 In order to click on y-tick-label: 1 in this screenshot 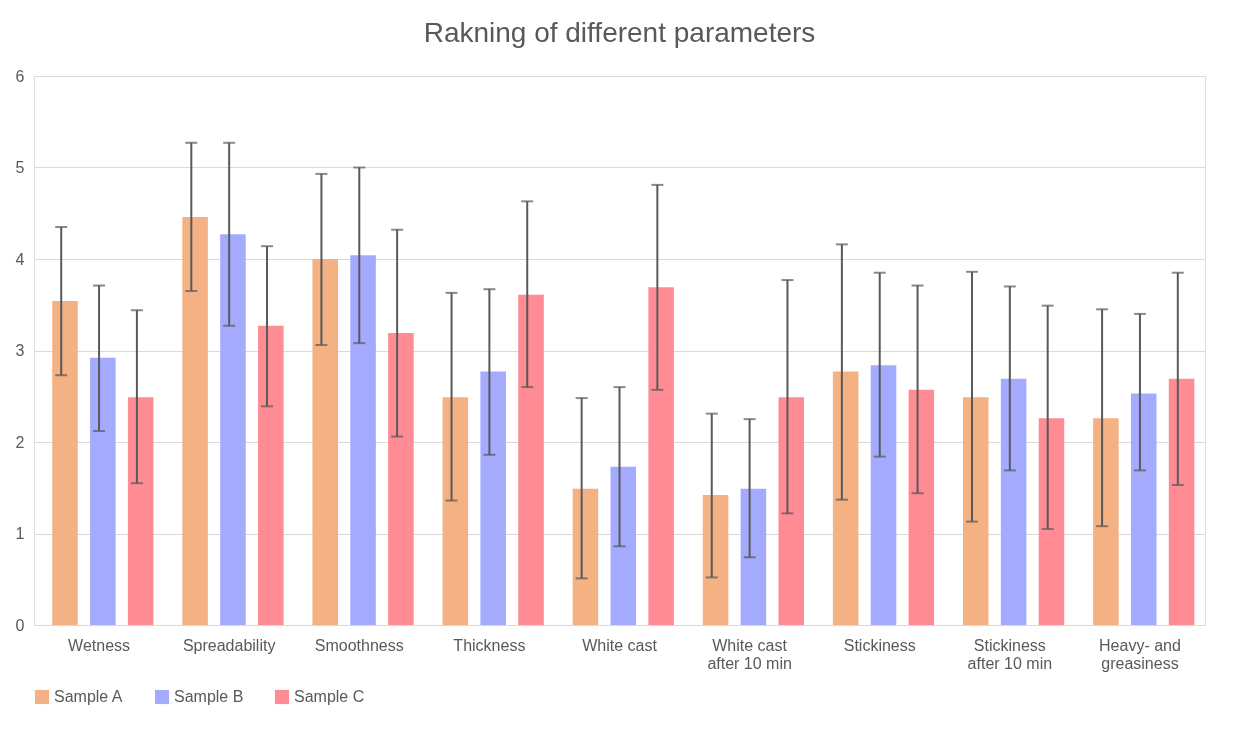, I will do `click(20, 533)`.